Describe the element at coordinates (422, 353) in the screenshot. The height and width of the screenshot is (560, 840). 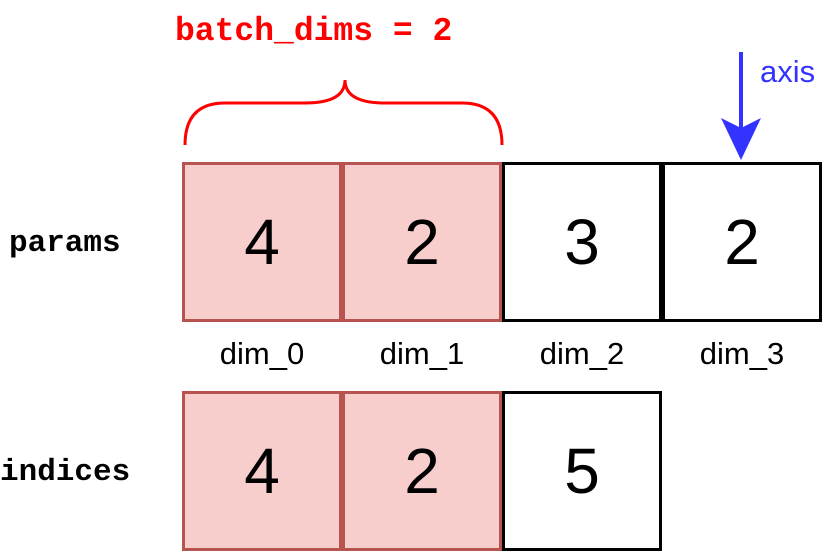
I see `dim-label-1: dim_1` at that location.